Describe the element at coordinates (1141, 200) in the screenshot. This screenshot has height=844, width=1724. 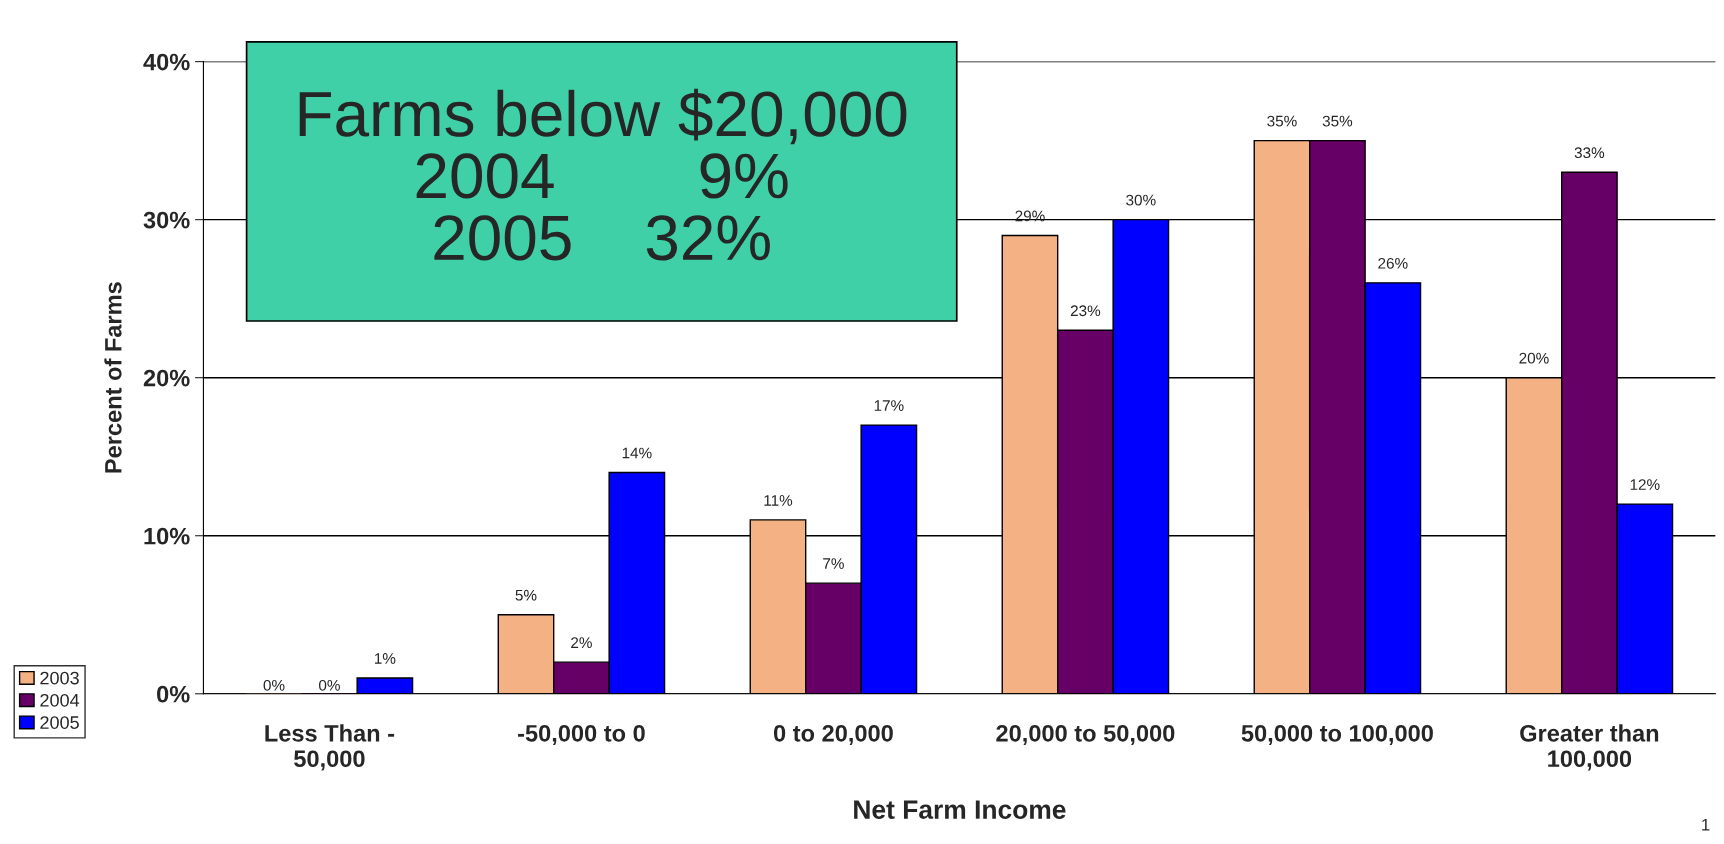
I see `data-label: 30%` at that location.